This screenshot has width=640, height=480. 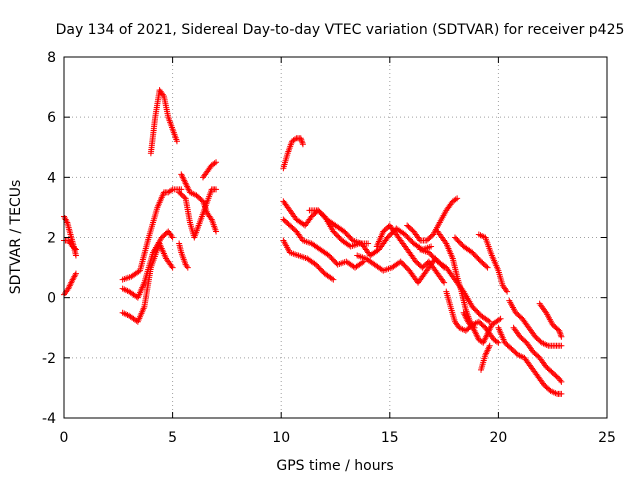 I want to click on x-tick-label: 5, so click(x=172, y=438).